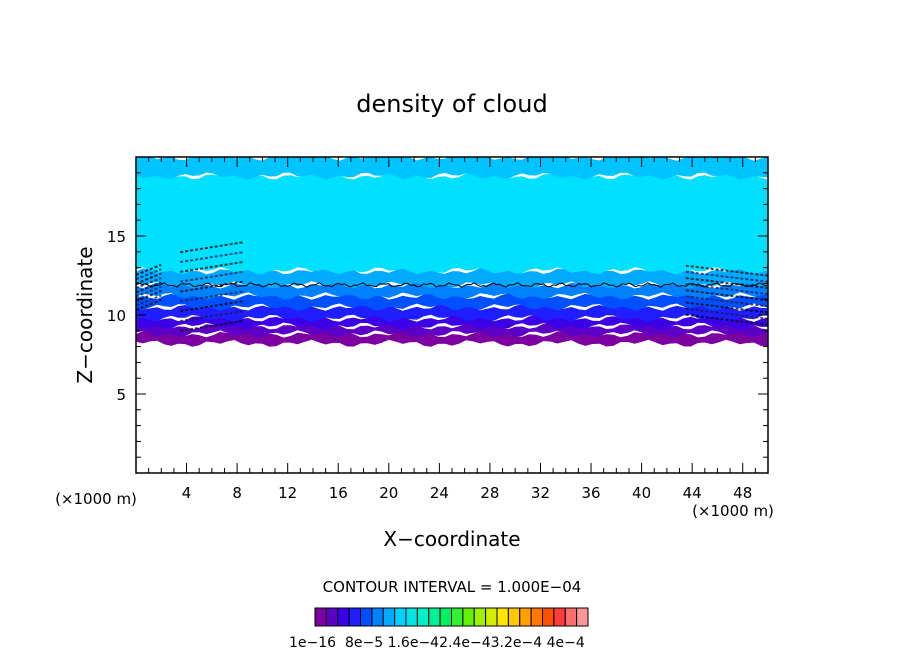 This screenshot has width=904, height=654. What do you see at coordinates (96, 499) in the screenshot?
I see `x-unit-left: (×1000 m)` at bounding box center [96, 499].